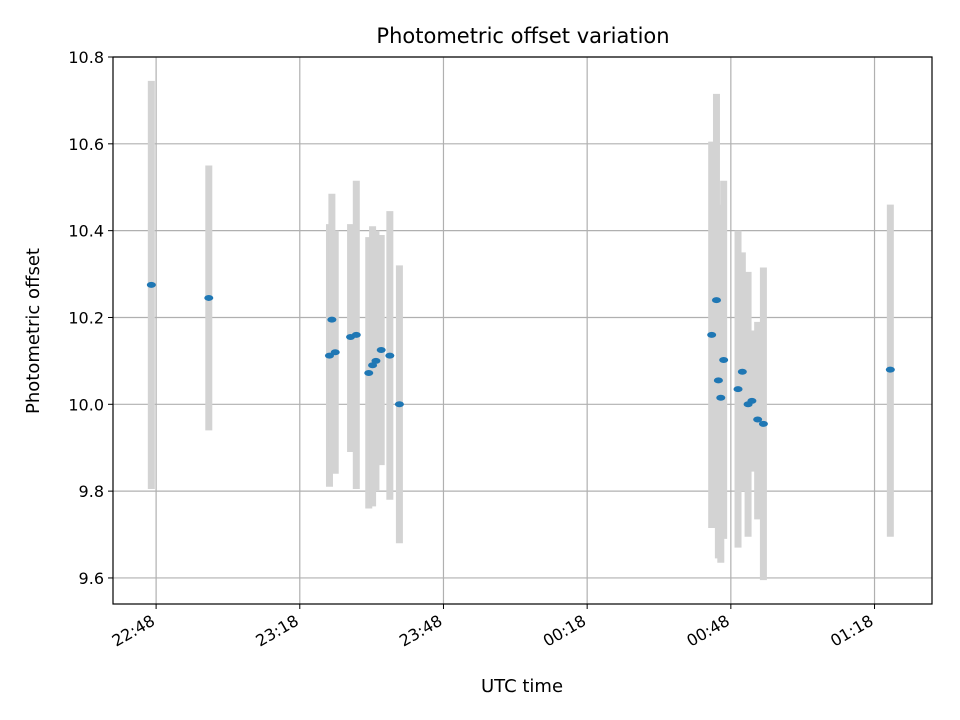  Describe the element at coordinates (86, 57) in the screenshot. I see `y-tick-label: 10.8` at that location.